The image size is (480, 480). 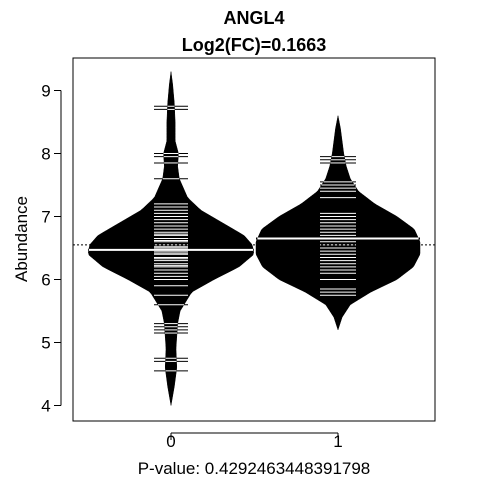 What do you see at coordinates (254, 468) in the screenshot?
I see `x-axis-label: P-value: 0.4292463448391798` at bounding box center [254, 468].